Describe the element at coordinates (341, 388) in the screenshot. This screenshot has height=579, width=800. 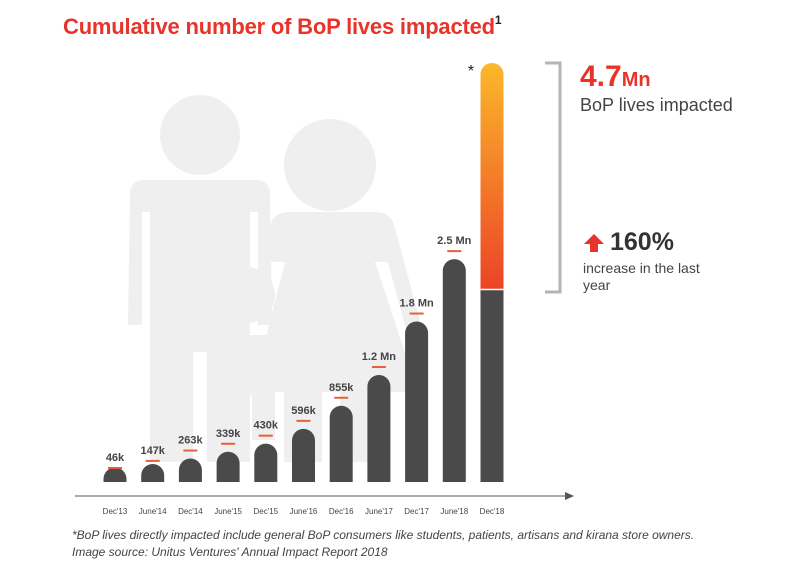
I see `data-label: 855k` at that location.